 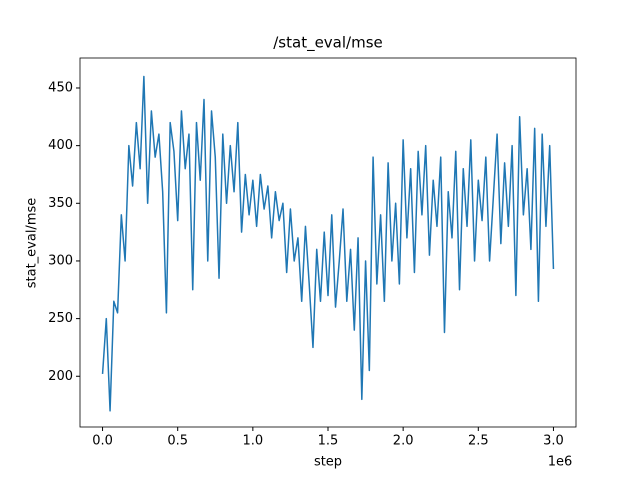 I want to click on x-tick-label: 1.5, so click(x=328, y=441).